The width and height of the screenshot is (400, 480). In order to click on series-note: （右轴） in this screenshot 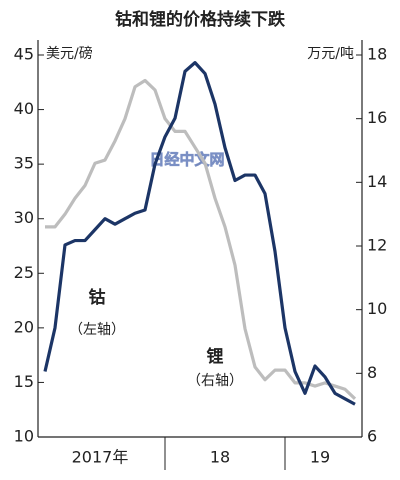, I will do `click(215, 381)`.